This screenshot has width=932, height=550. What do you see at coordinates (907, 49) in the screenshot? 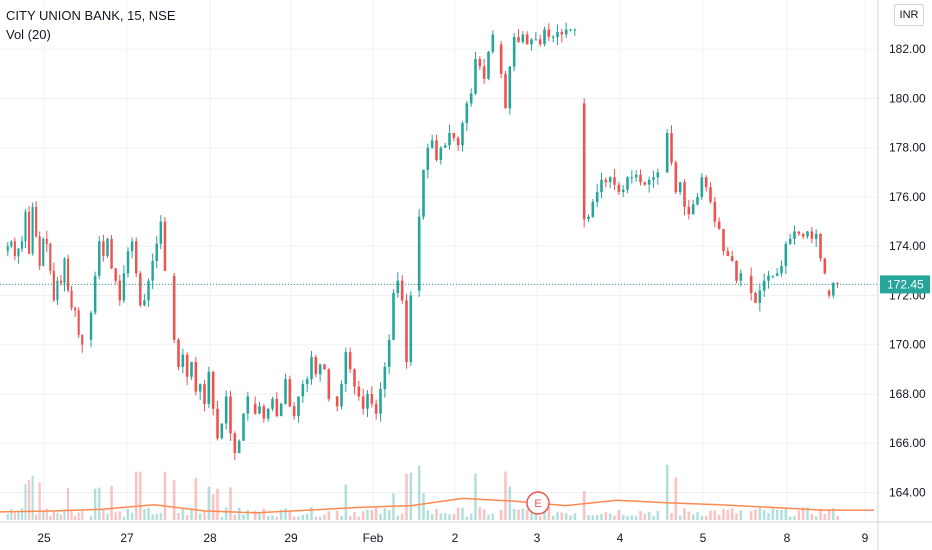
I see `y-tick-label: 182.00` at bounding box center [907, 49].